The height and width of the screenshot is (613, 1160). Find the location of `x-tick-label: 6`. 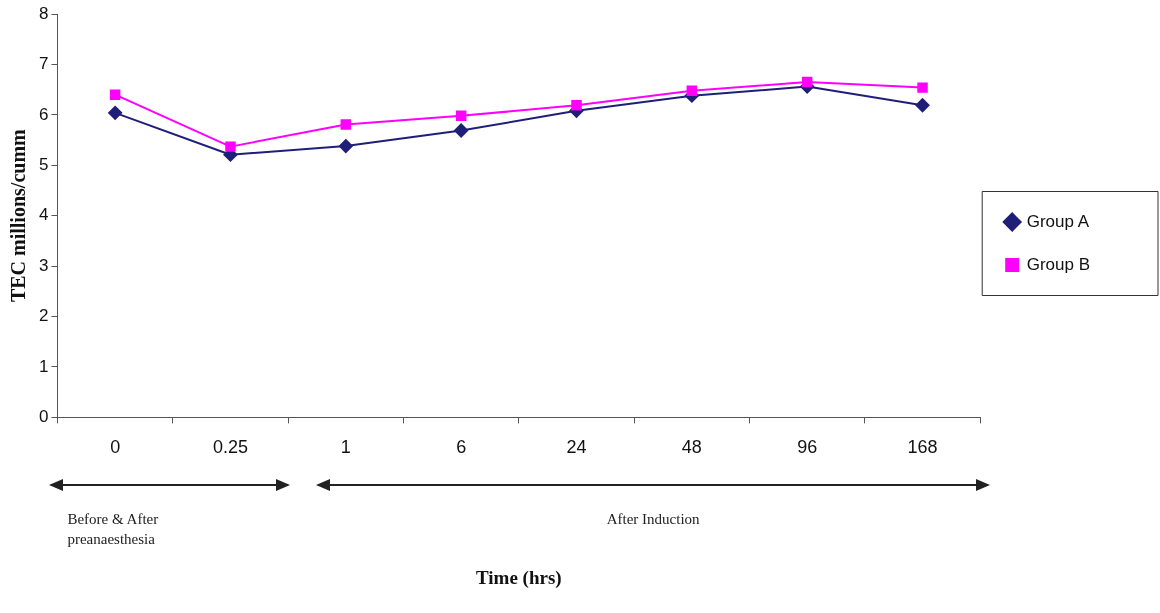

x-tick-label: 6 is located at coordinates (461, 447).